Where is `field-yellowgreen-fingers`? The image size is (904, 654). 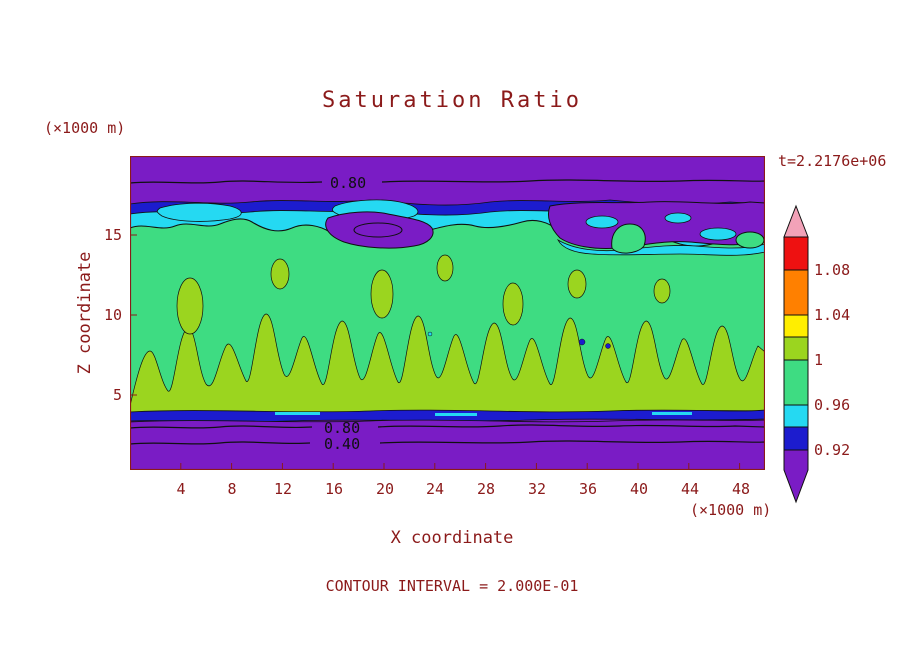 field-yellowgreen-fingers is located at coordinates (447, 364).